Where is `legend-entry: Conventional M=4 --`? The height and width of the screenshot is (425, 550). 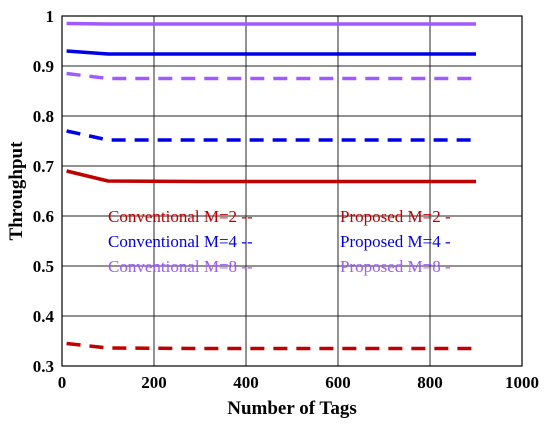
legend-entry: Conventional M=4 -- is located at coordinates (180, 241).